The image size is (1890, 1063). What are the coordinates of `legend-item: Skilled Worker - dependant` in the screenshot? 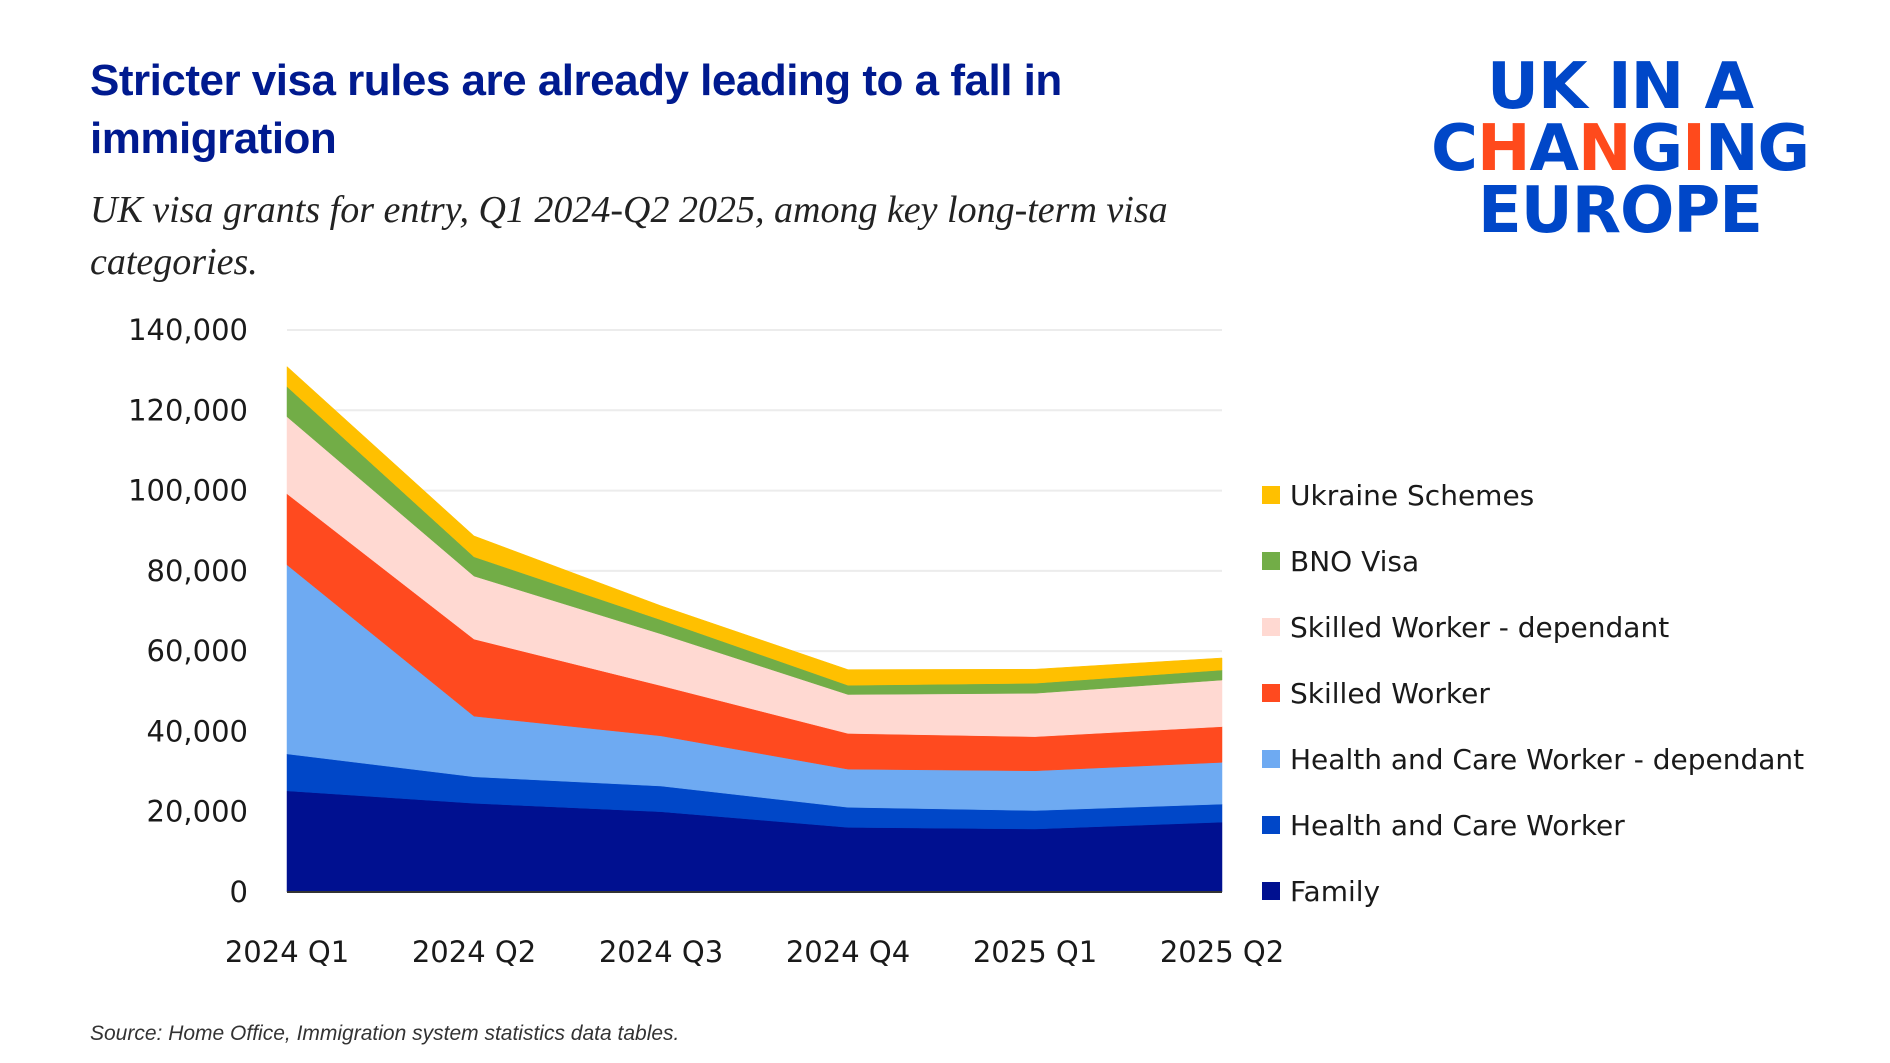 It's located at (1533, 627).